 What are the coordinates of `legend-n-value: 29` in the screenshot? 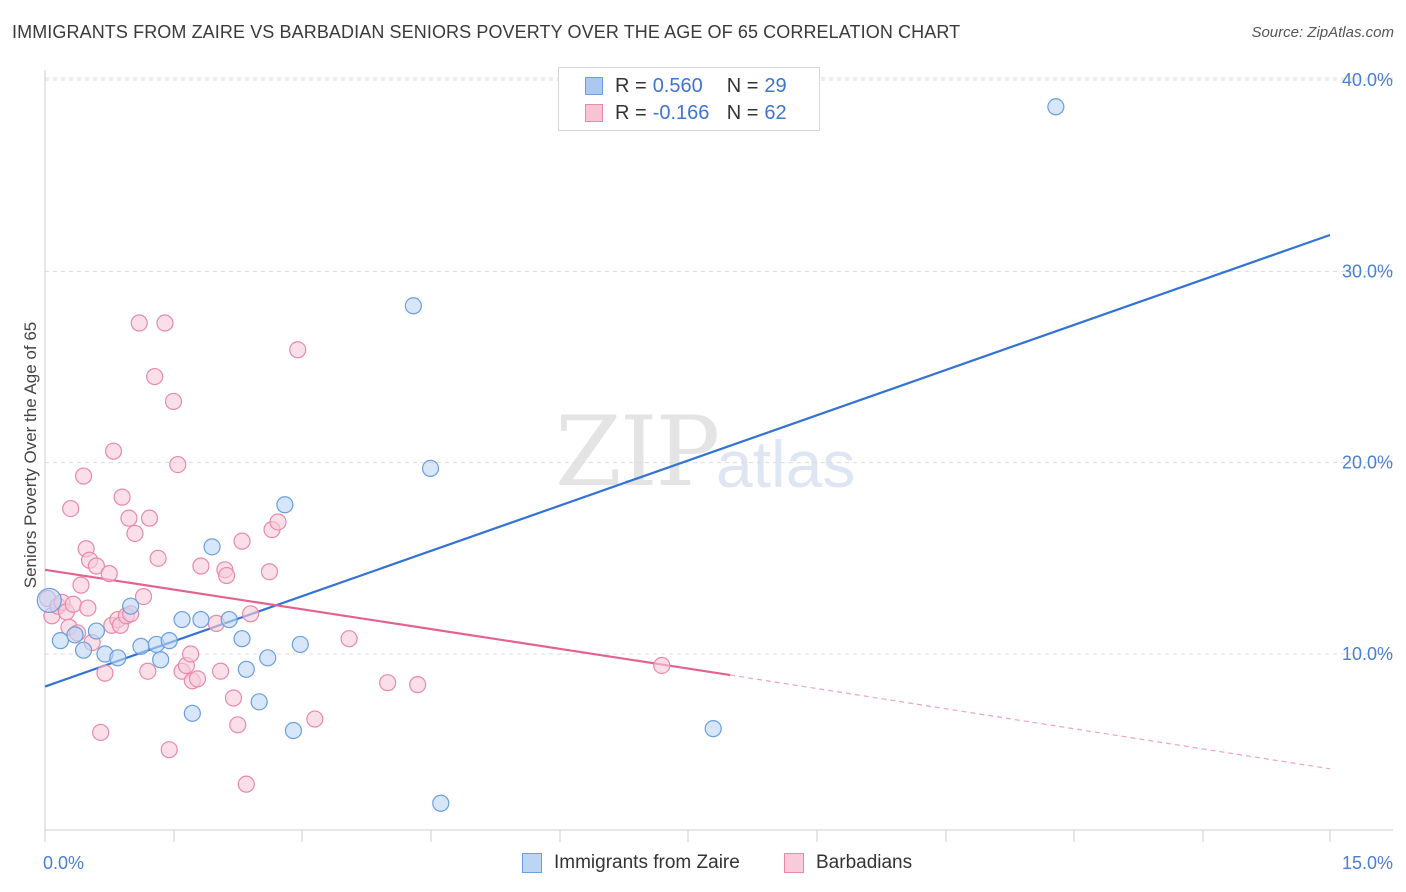 It's located at (775, 85).